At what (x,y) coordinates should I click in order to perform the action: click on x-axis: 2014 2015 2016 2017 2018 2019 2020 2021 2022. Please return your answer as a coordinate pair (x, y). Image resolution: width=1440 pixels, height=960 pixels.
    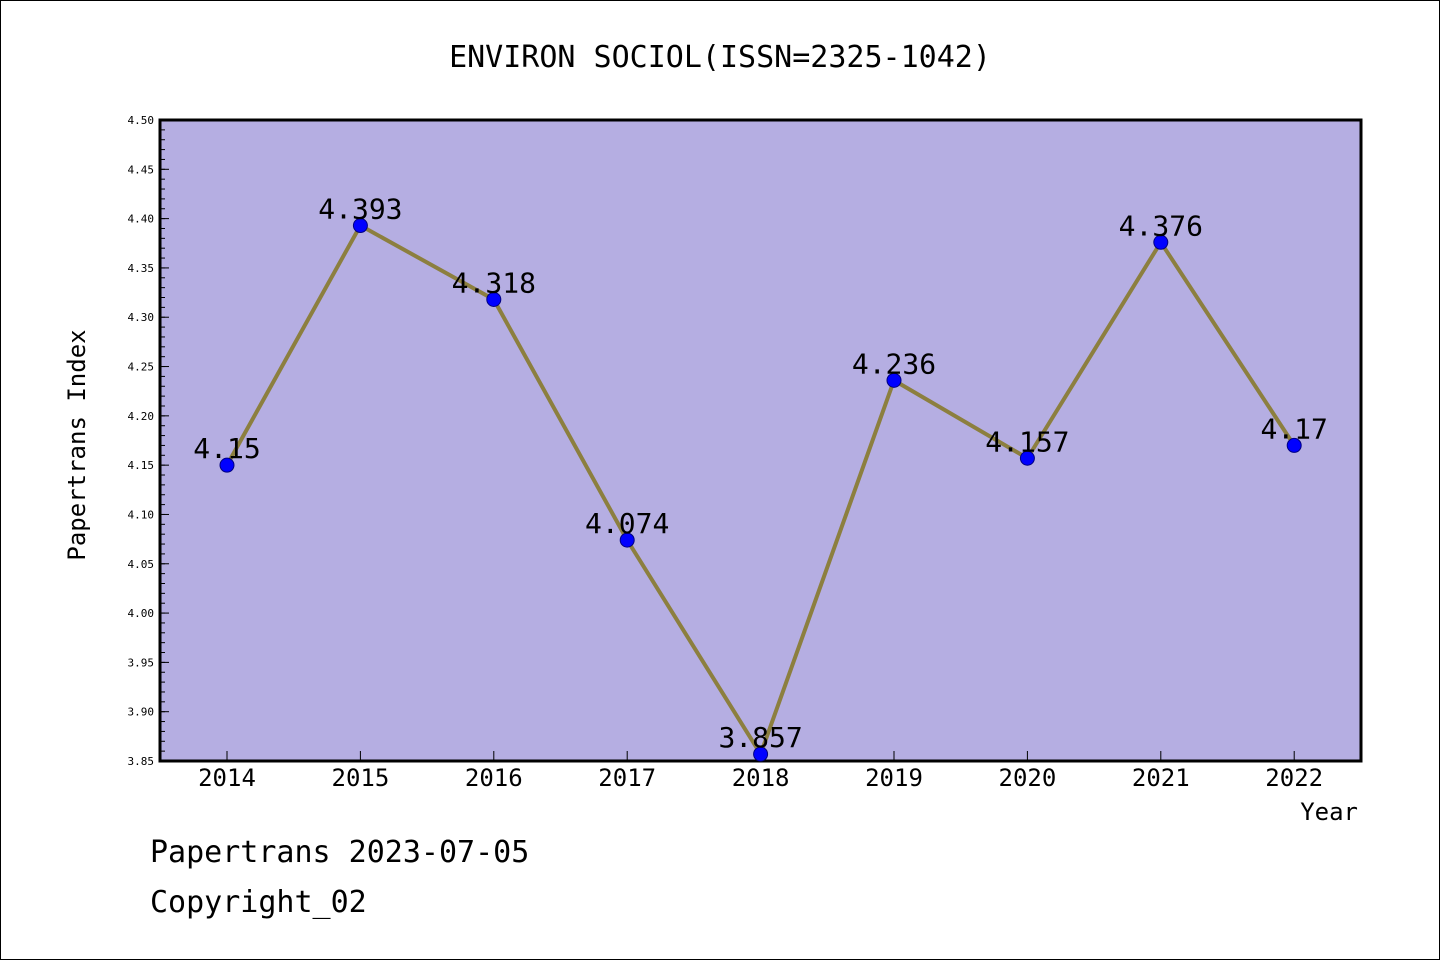
    Looking at the image, I should click on (760, 771).